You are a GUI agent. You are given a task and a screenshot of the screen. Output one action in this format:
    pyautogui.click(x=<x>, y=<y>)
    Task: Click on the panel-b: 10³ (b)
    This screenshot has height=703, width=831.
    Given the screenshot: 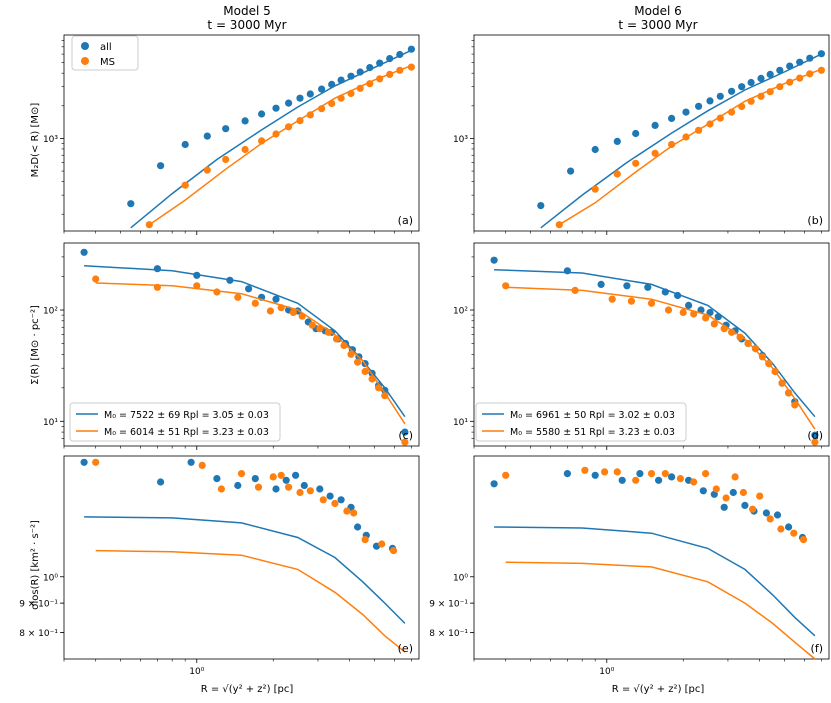 What is the action you would take?
    pyautogui.click(x=641, y=134)
    